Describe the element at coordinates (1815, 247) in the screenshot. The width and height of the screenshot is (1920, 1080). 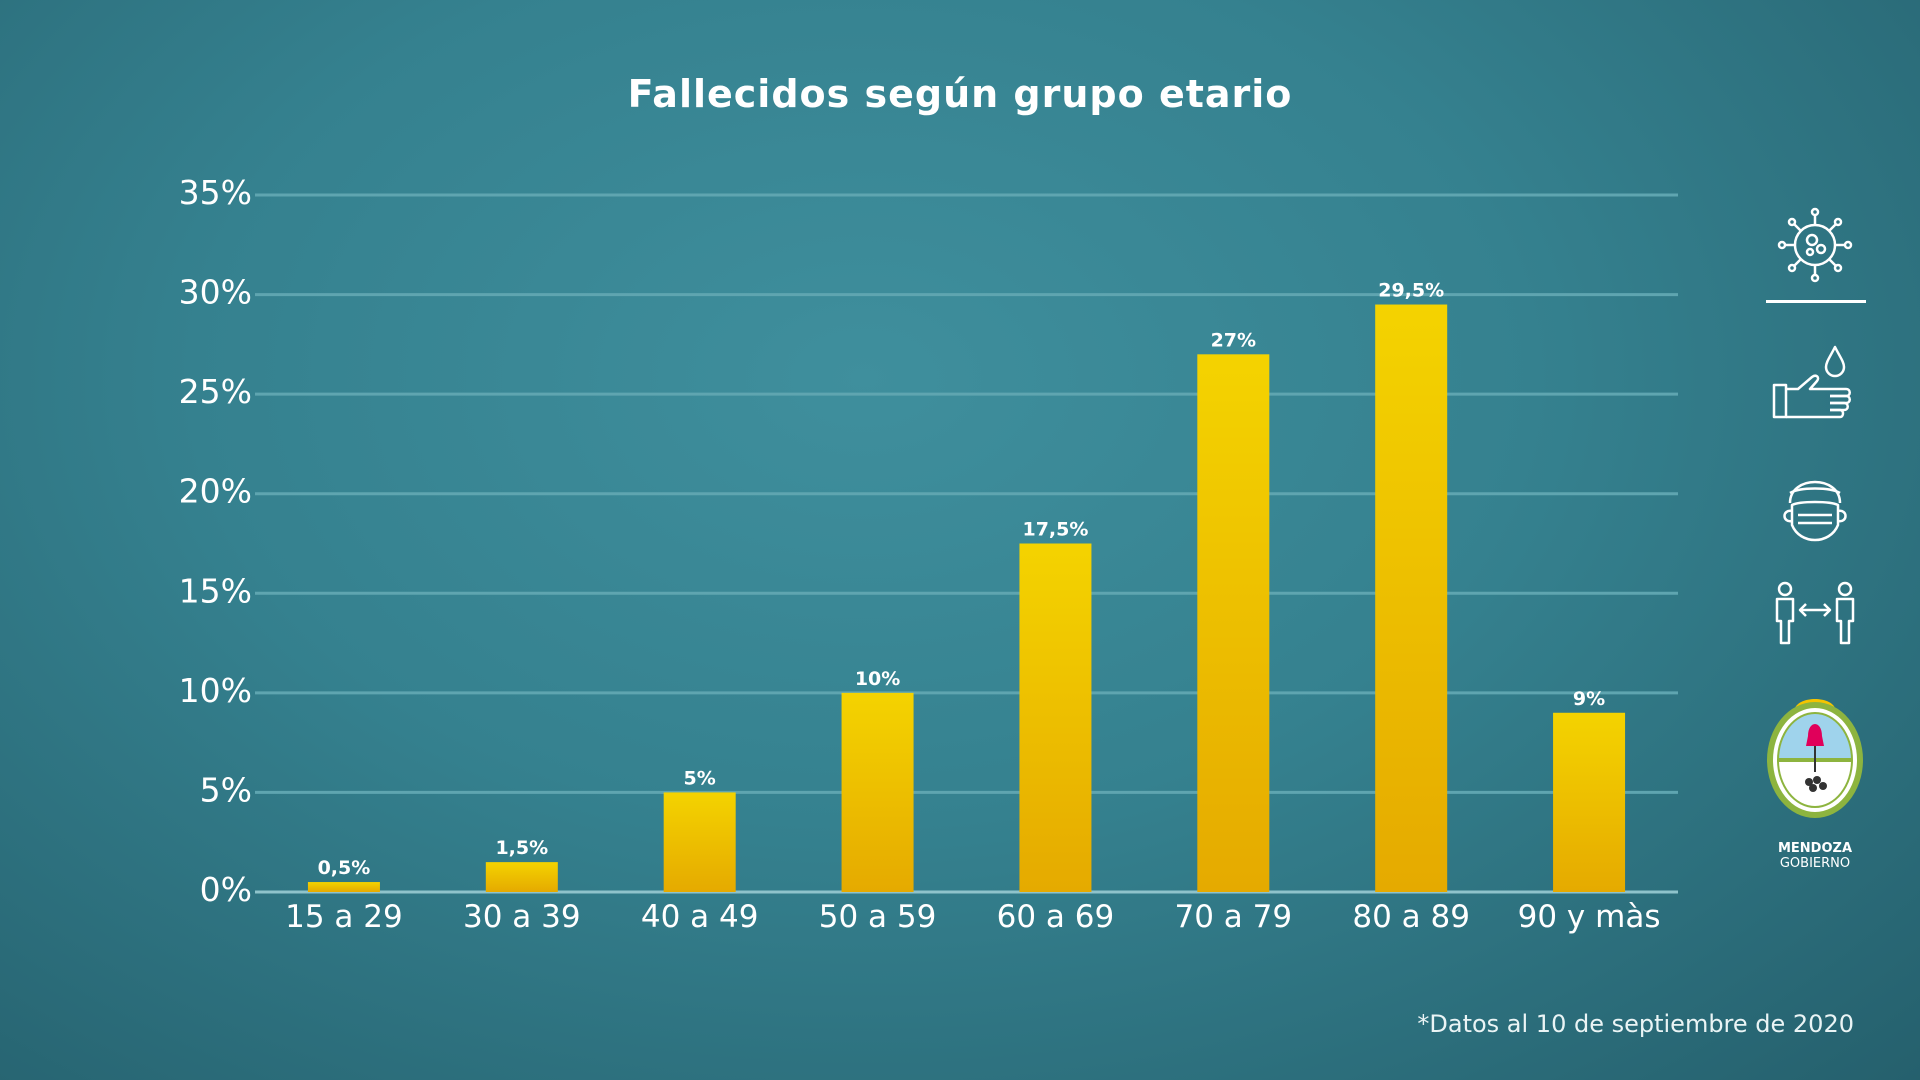
I see `virus-icon` at that location.